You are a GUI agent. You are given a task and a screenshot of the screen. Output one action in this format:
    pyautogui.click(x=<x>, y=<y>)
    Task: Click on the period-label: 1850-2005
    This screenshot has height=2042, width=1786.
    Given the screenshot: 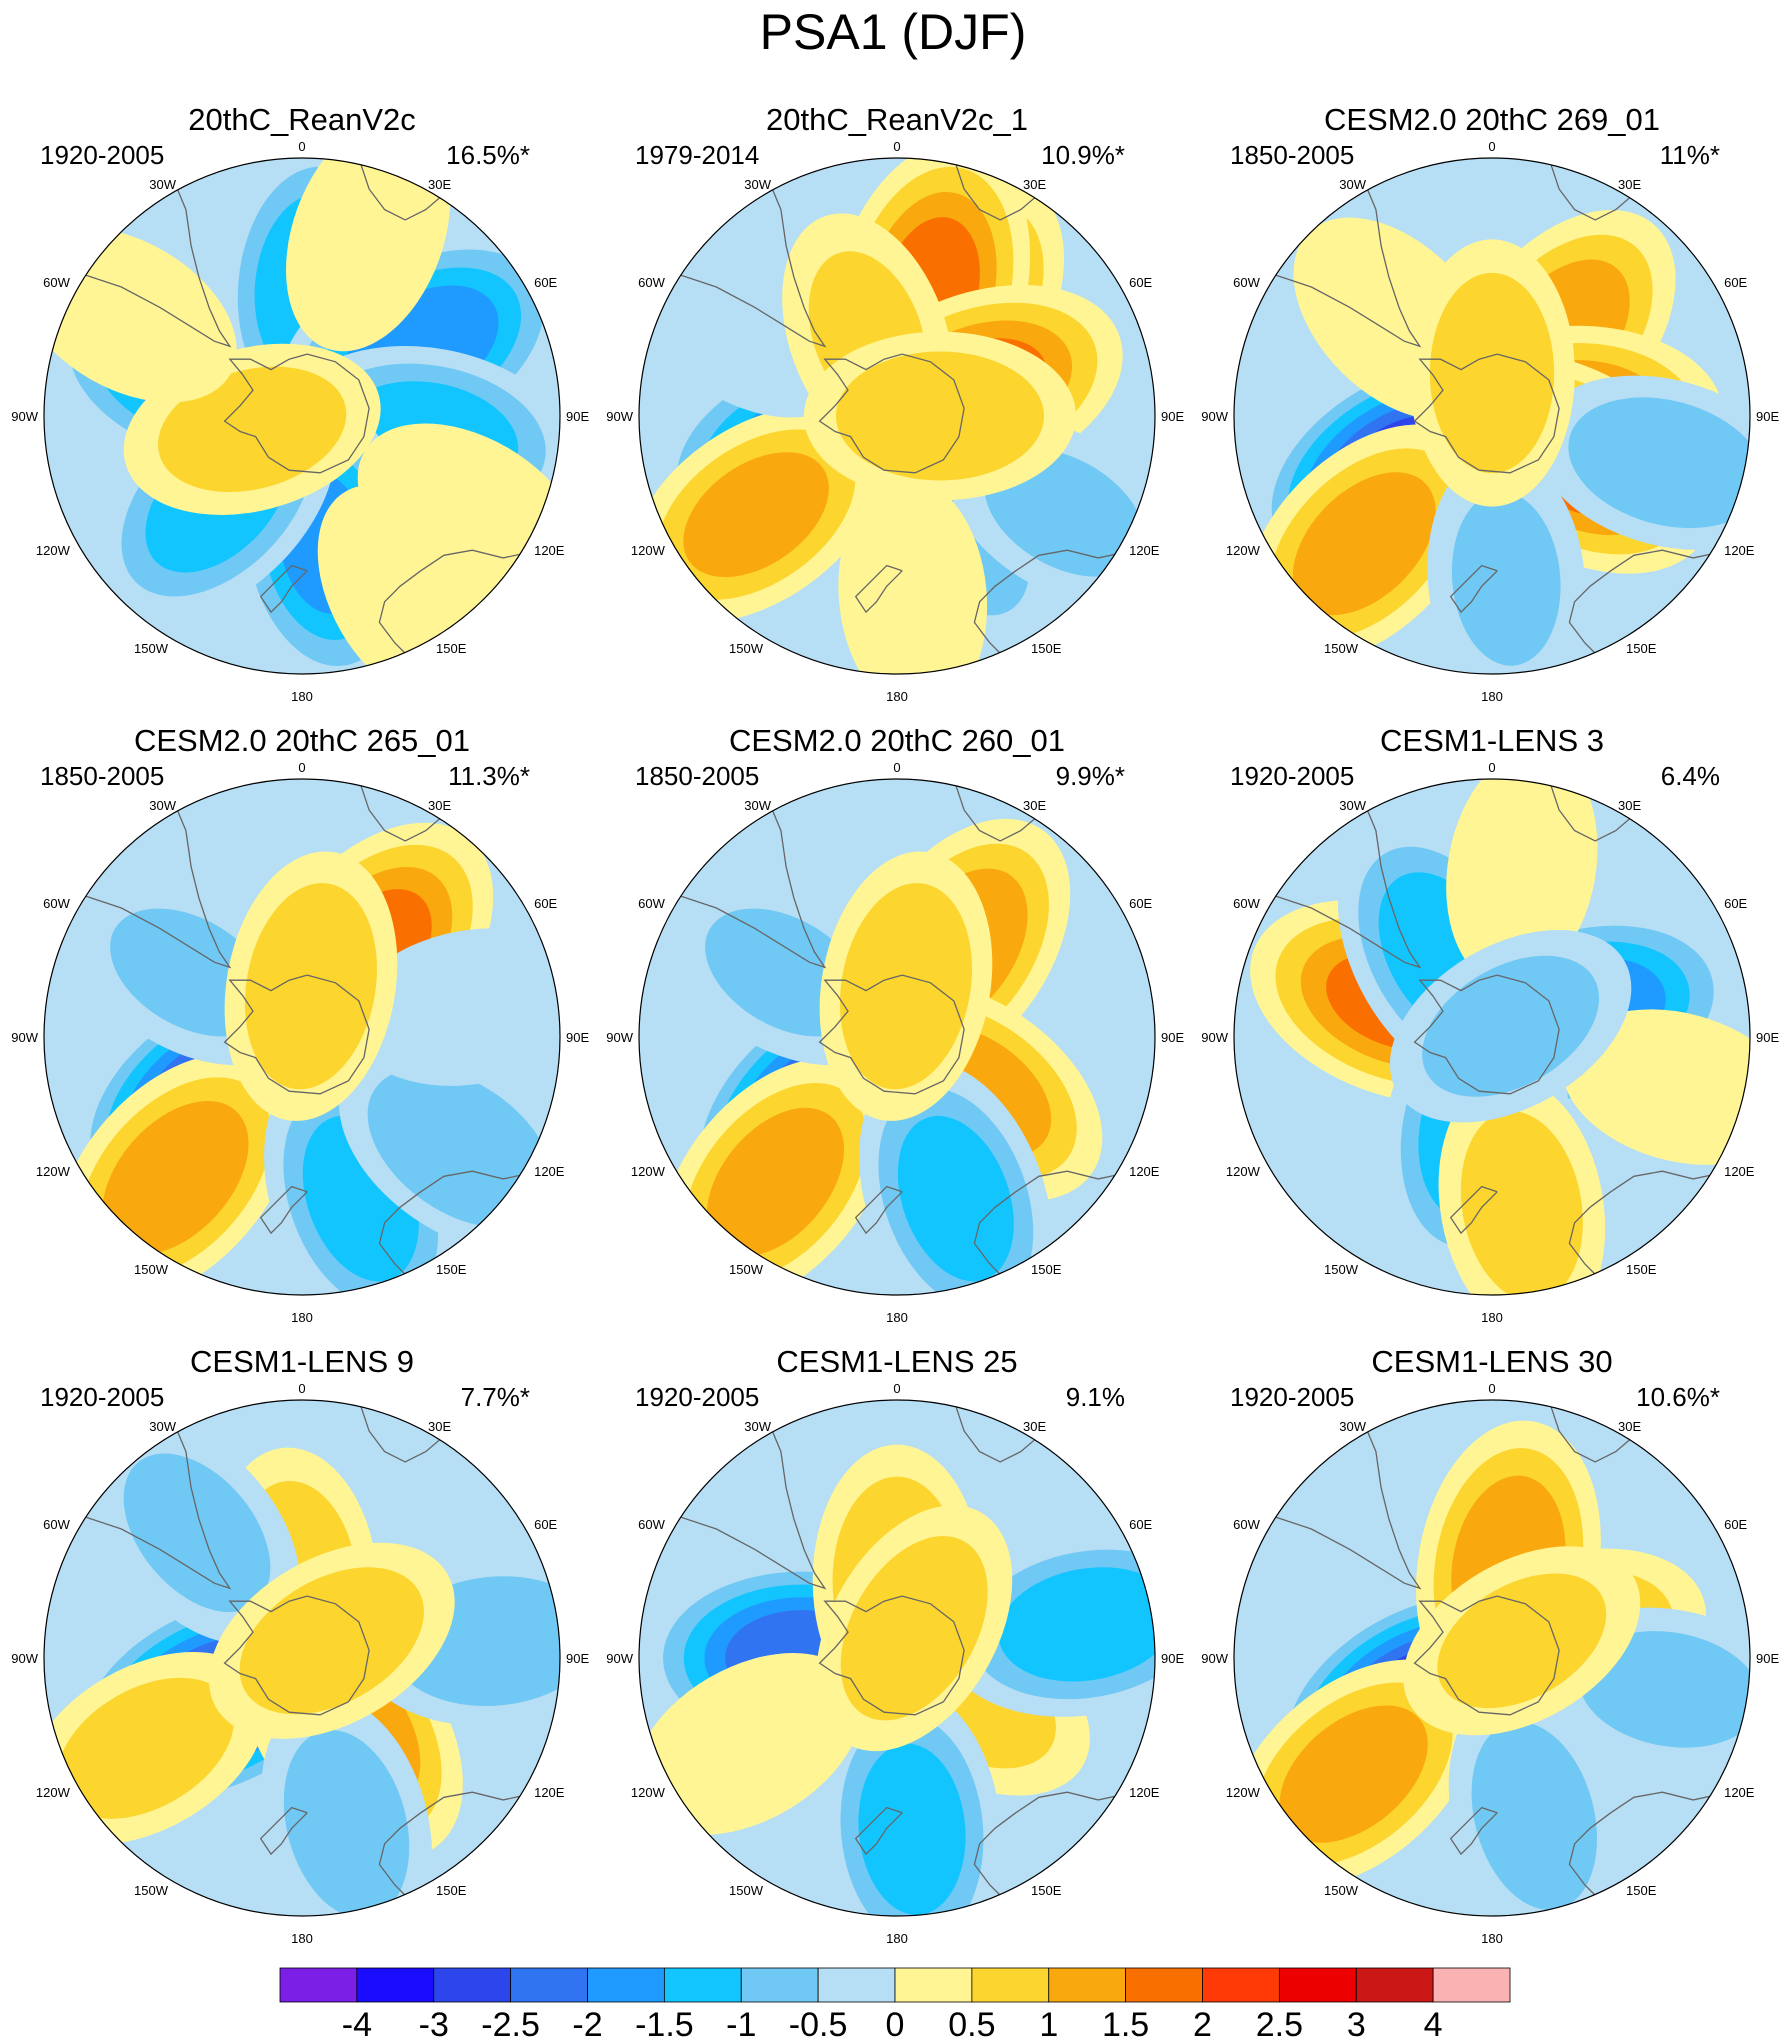 What is the action you would take?
    pyautogui.click(x=1292, y=155)
    